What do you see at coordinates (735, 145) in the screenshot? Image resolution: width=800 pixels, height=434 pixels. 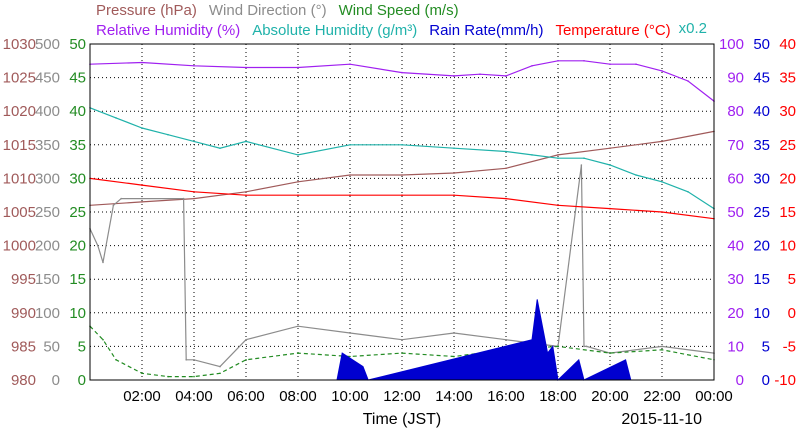 I see `humidity-tick-label: 70` at bounding box center [735, 145].